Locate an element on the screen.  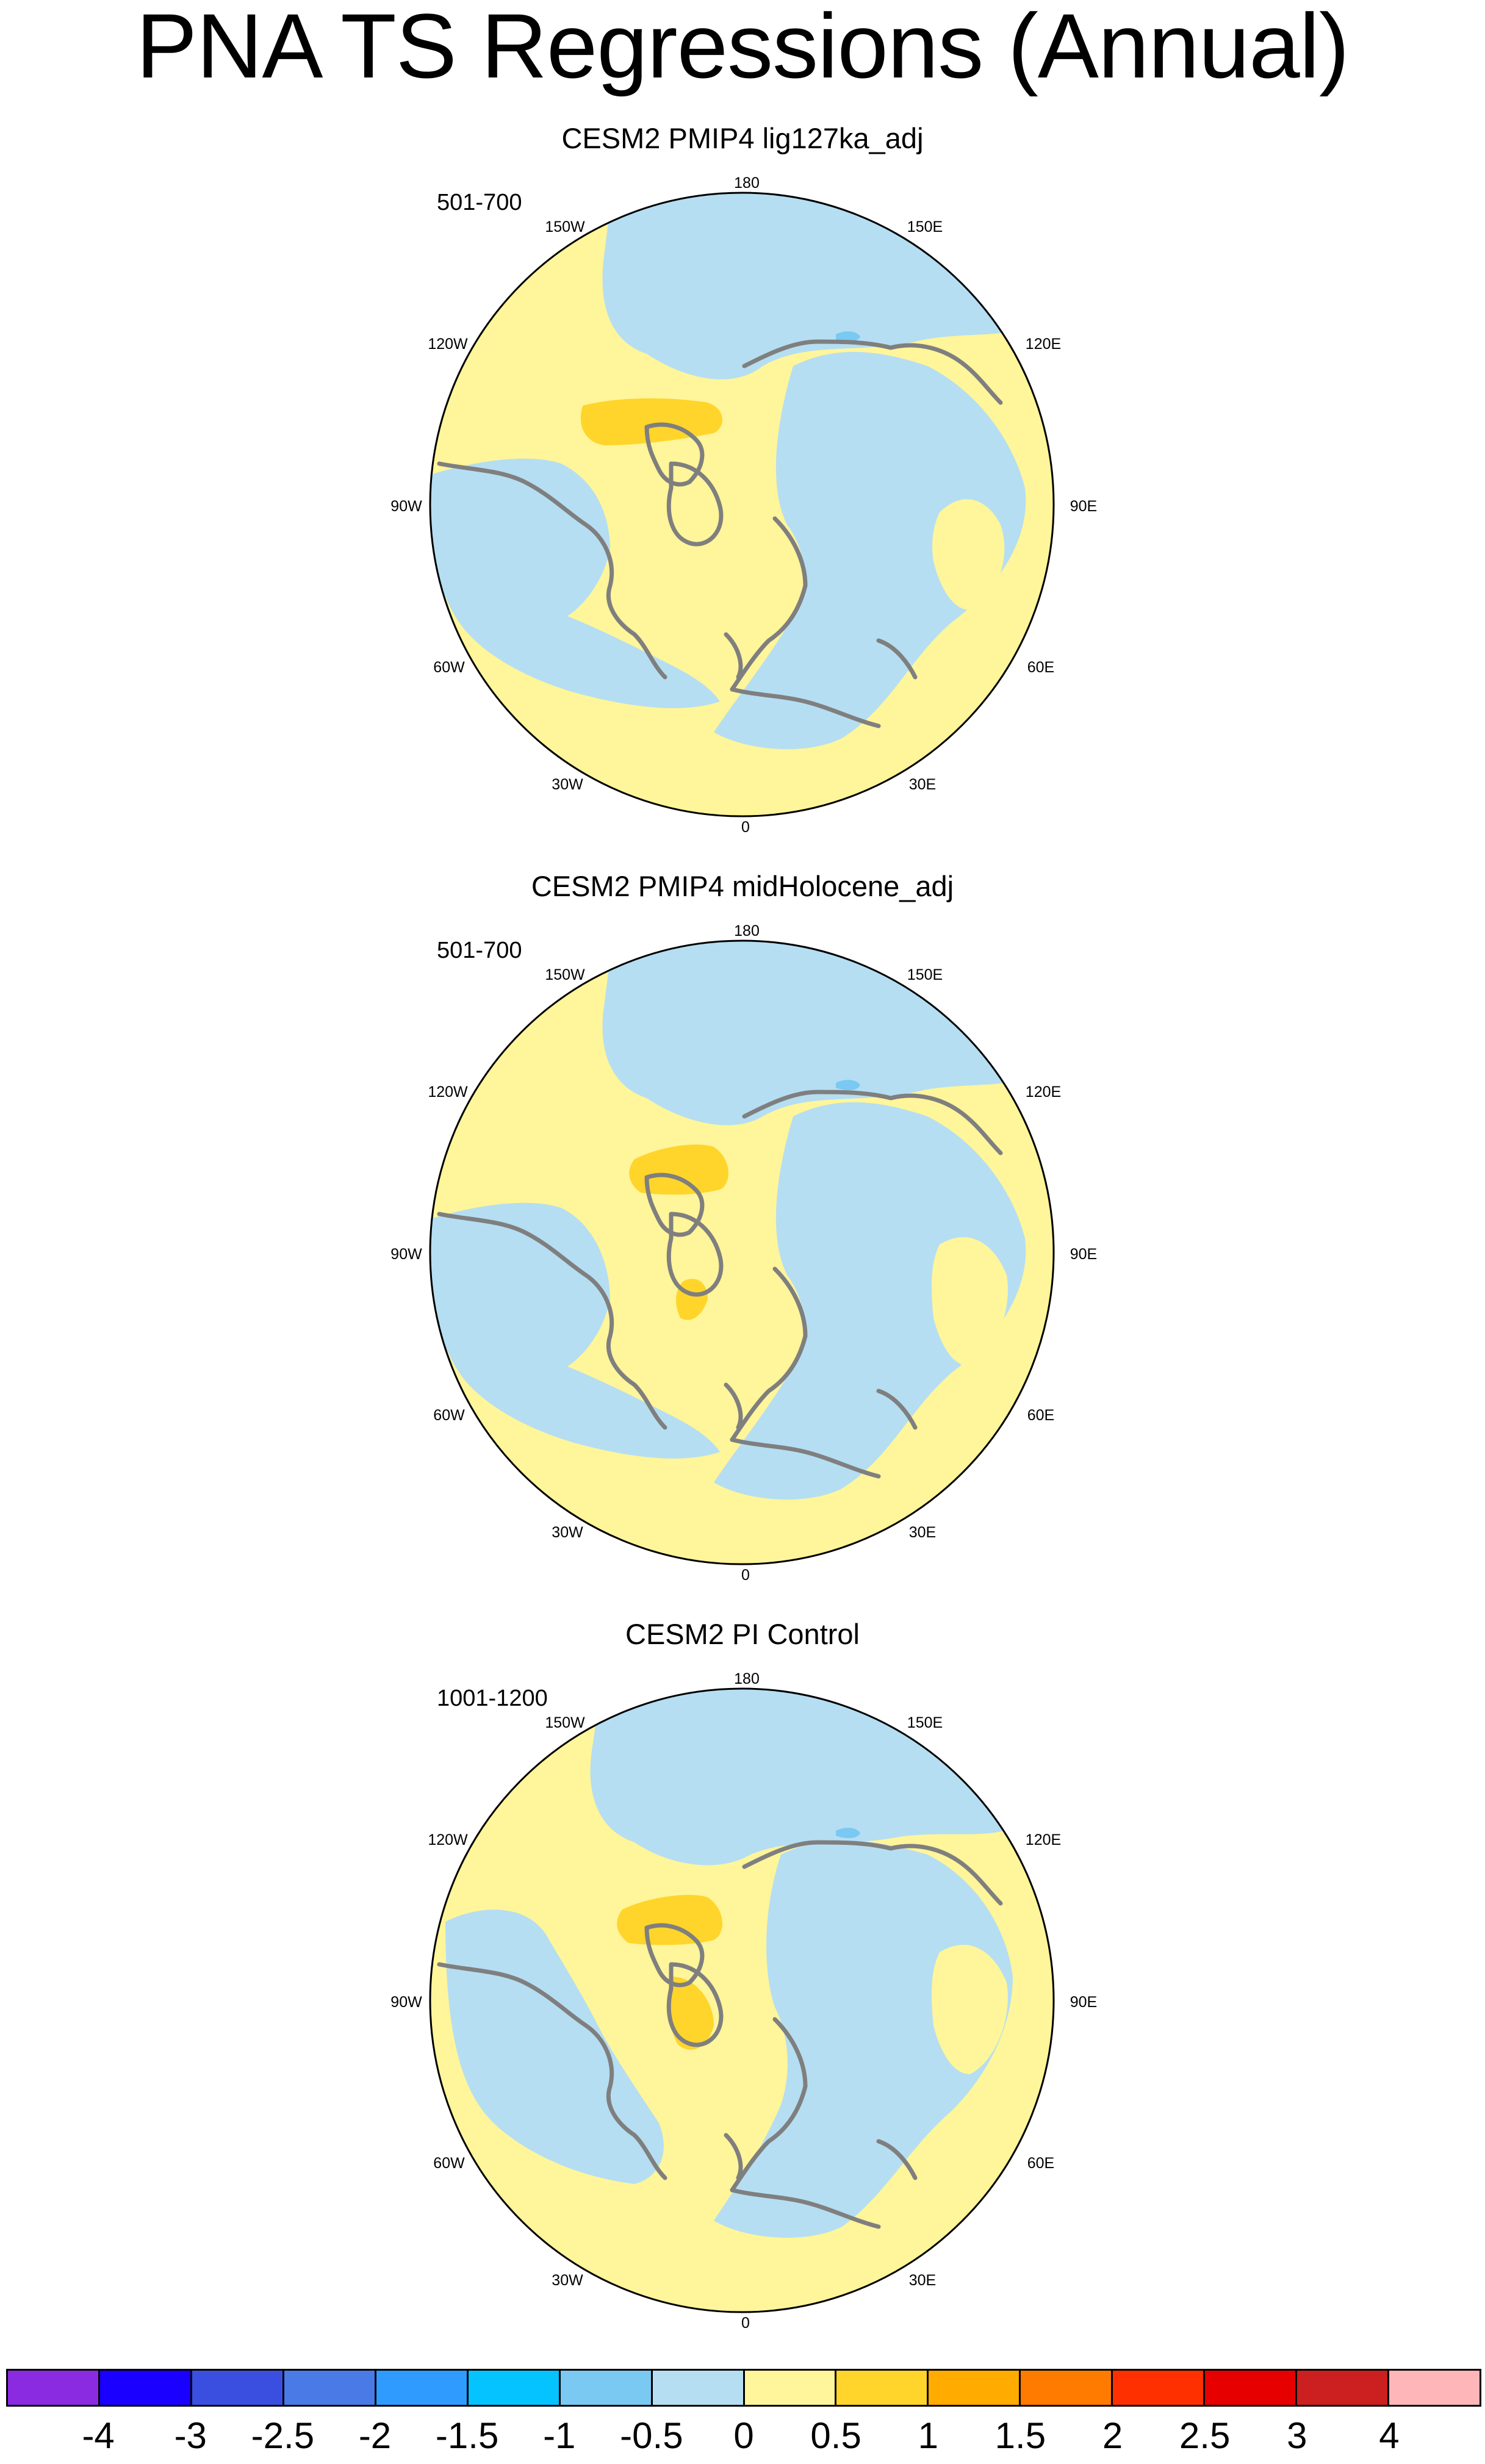
colorbar-tick-label: -1.5 is located at coordinates (467, 2435).